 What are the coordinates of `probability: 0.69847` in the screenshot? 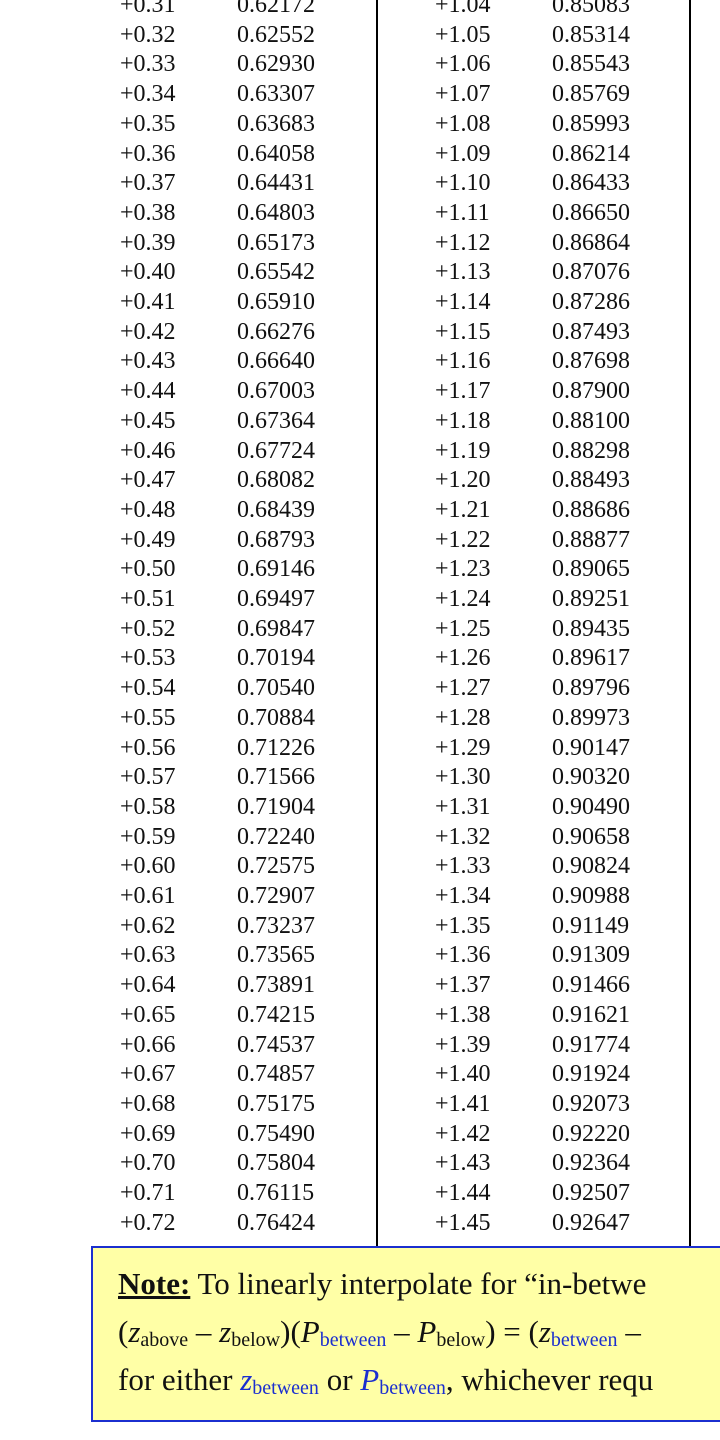 It's located at (276, 628).